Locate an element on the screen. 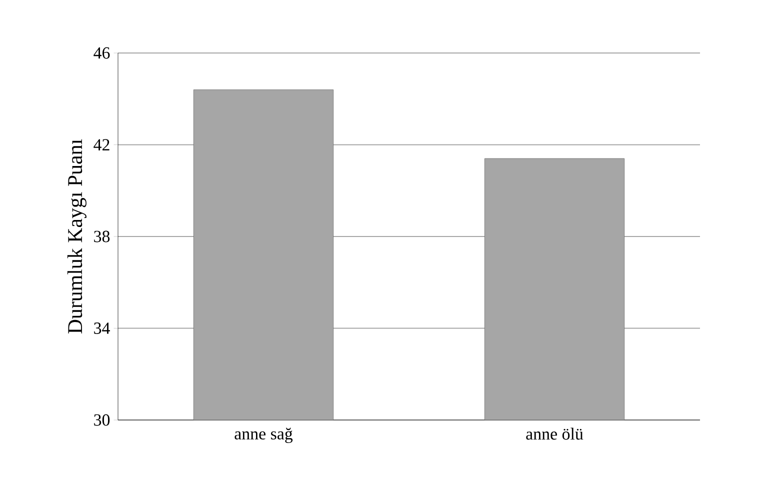  y-tick-label: 46 is located at coordinates (102, 53).